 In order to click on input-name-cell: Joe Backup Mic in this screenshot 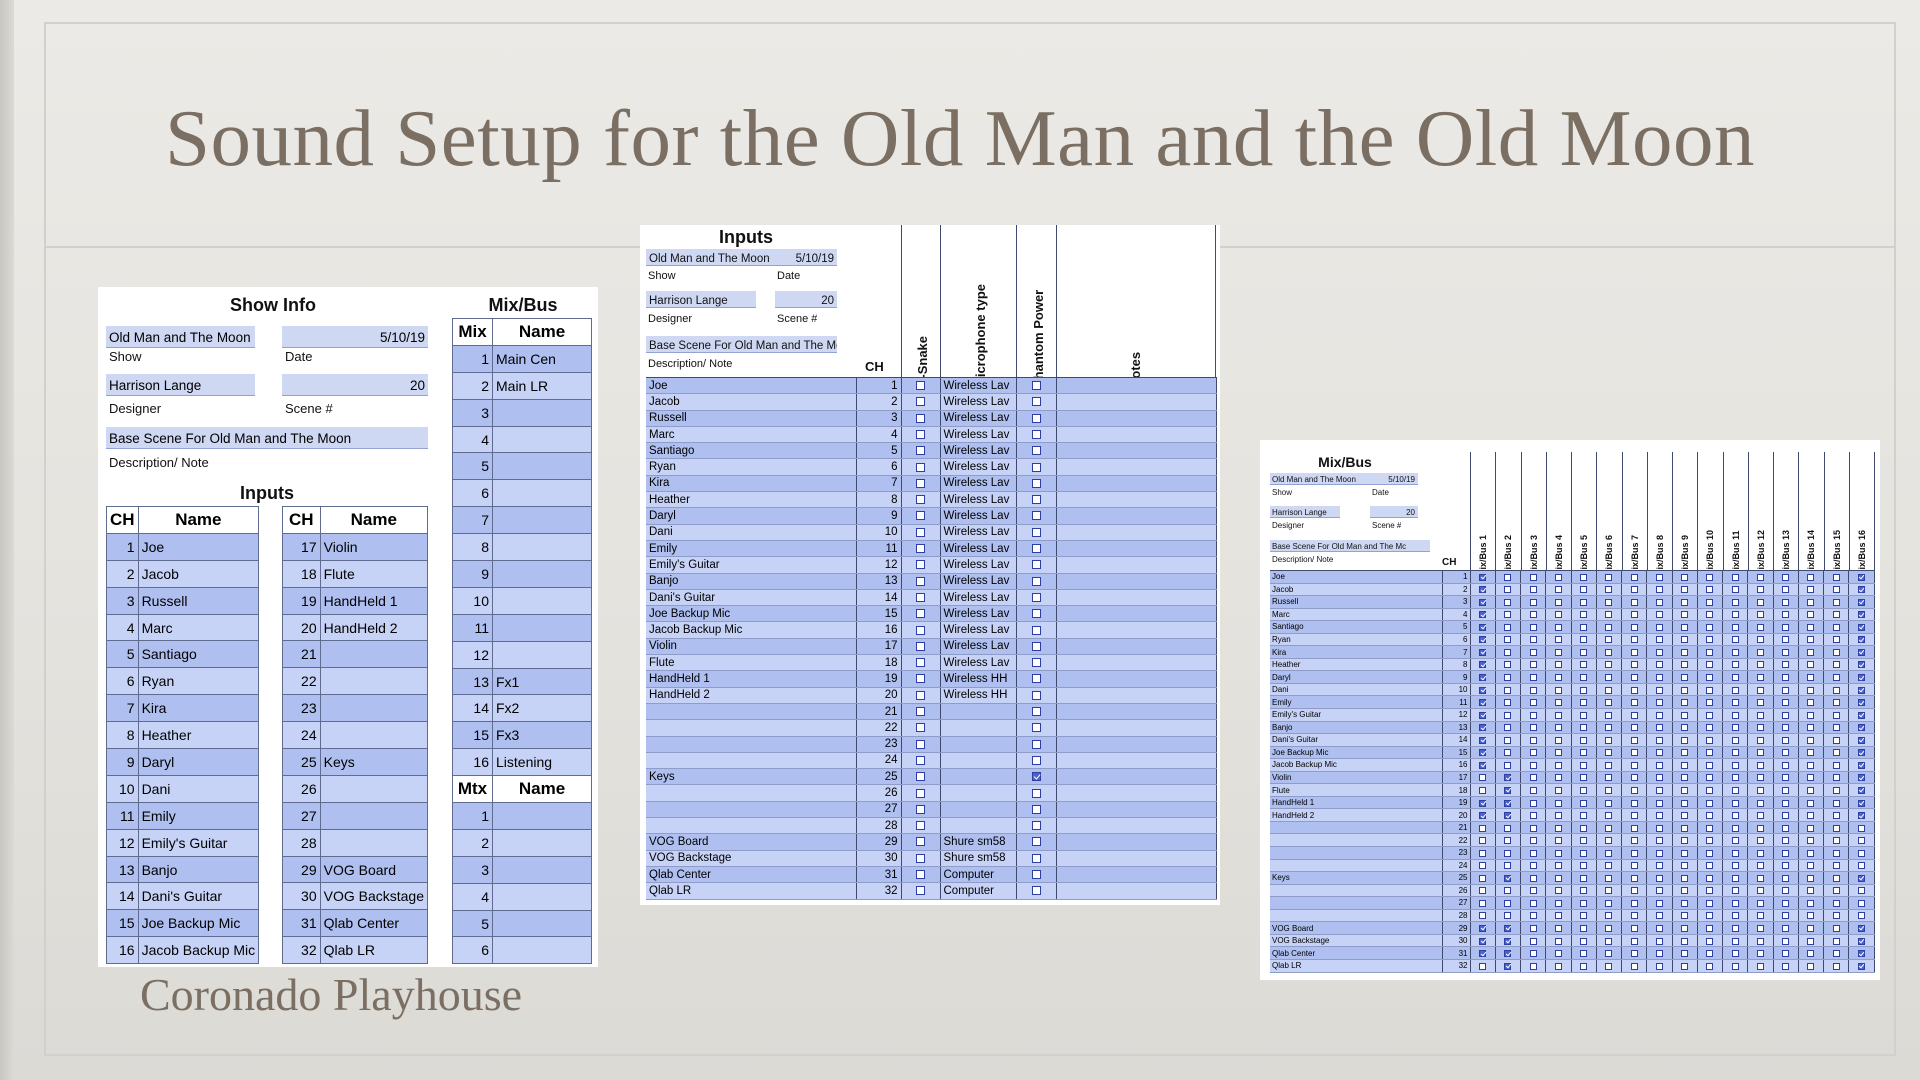, I will do `click(198, 923)`.